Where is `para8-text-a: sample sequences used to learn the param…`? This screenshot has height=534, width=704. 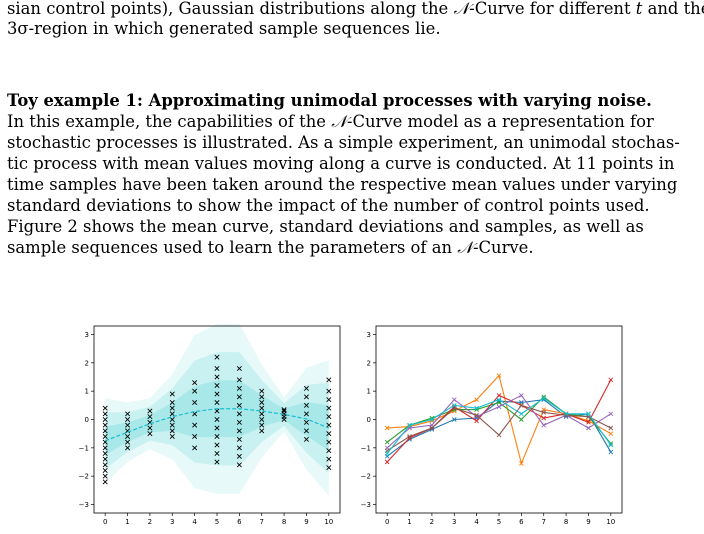 para8-text-a: sample sequences used to learn the param… is located at coordinates (232, 247).